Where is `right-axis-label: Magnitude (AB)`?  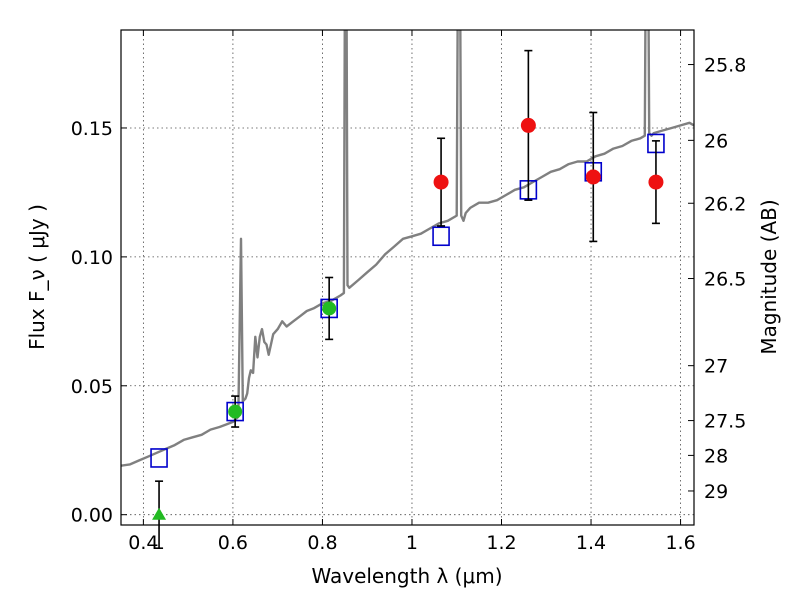
right-axis-label: Magnitude (AB) is located at coordinates (769, 276).